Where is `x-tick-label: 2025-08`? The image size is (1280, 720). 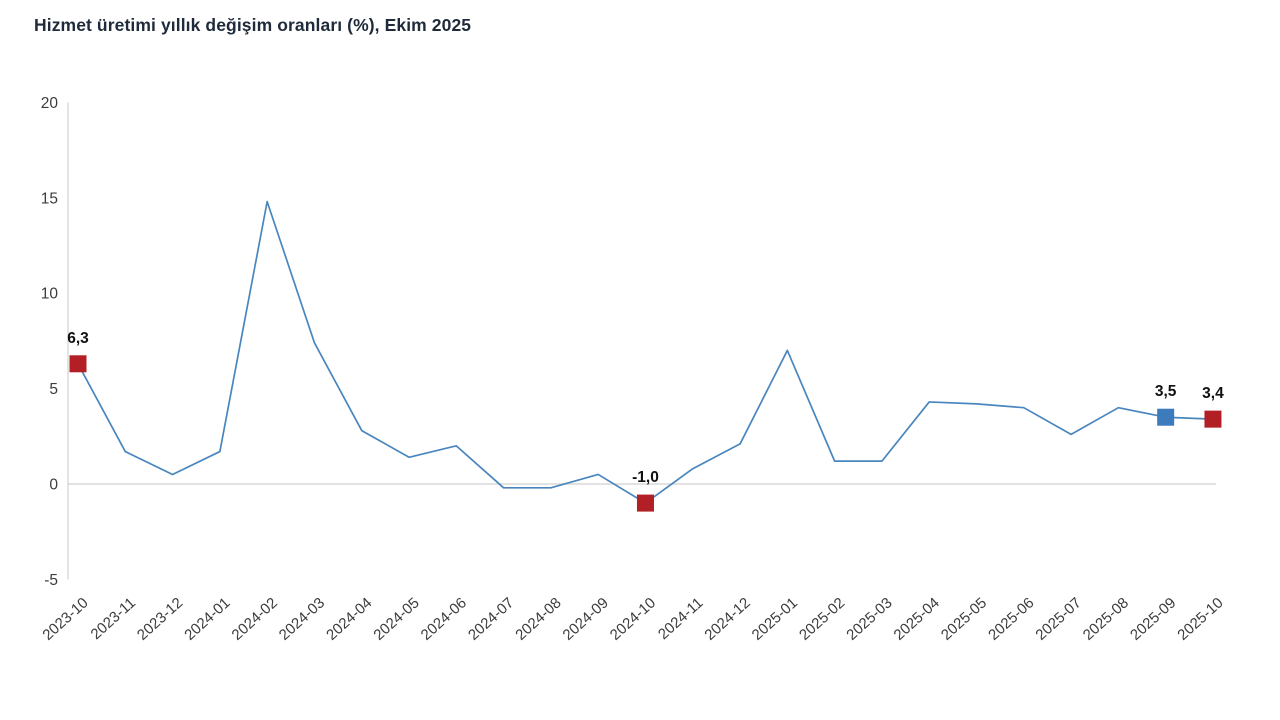
x-tick-label: 2025-08 is located at coordinates (1106, 618).